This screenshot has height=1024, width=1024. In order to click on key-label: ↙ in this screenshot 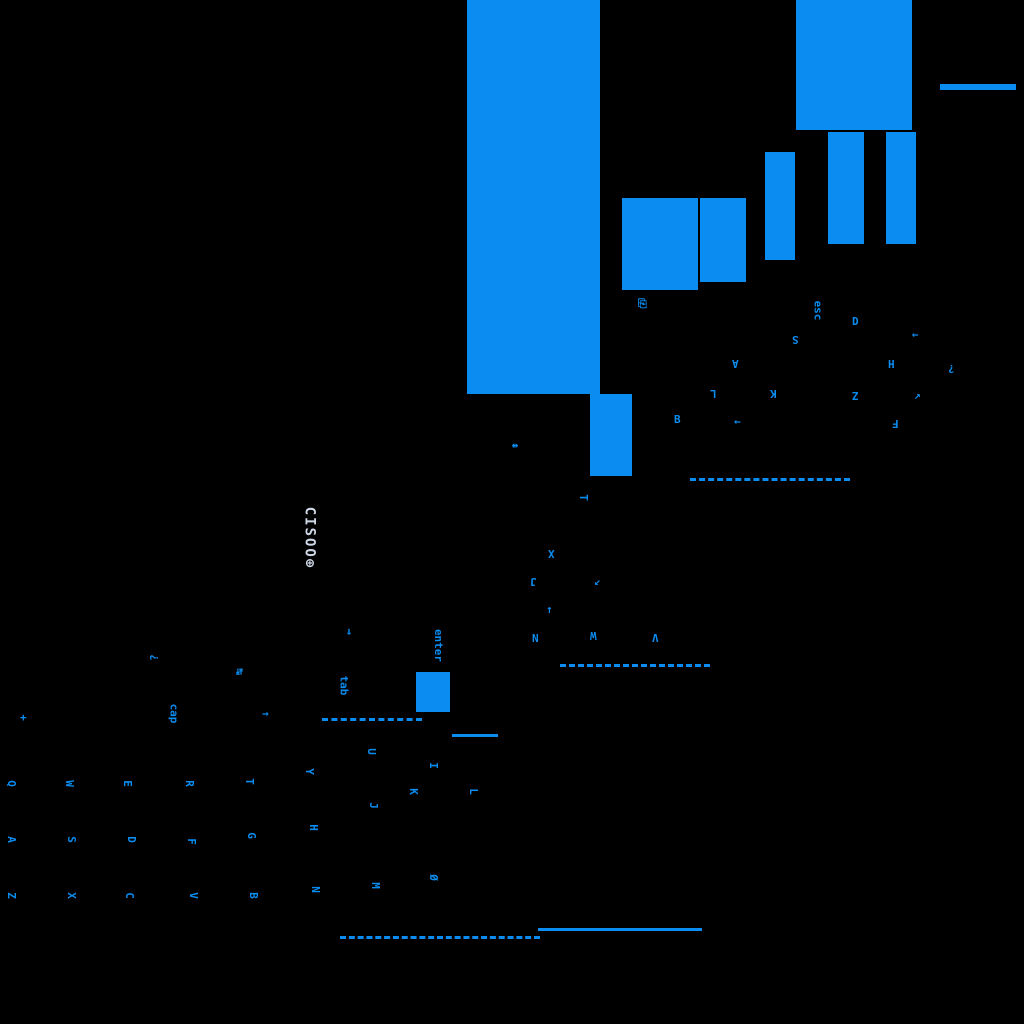, I will do `click(597, 581)`.